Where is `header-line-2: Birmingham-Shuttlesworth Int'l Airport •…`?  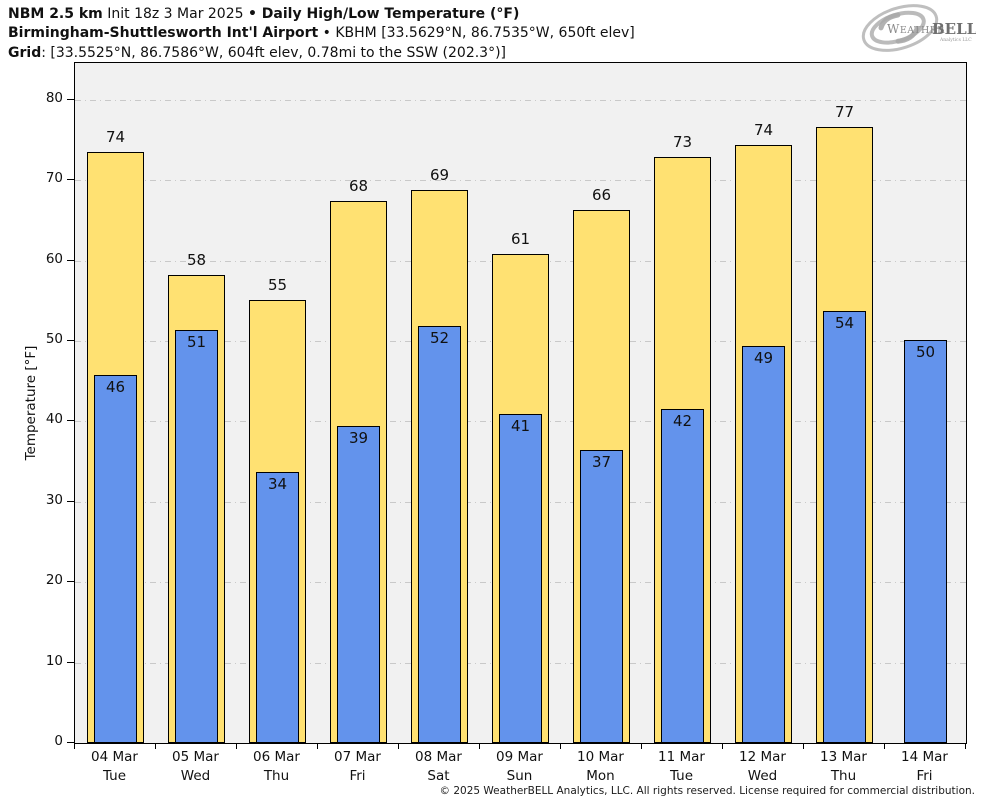
header-line-2: Birmingham-Shuttlesworth Int'l Airport •… is located at coordinates (321, 33).